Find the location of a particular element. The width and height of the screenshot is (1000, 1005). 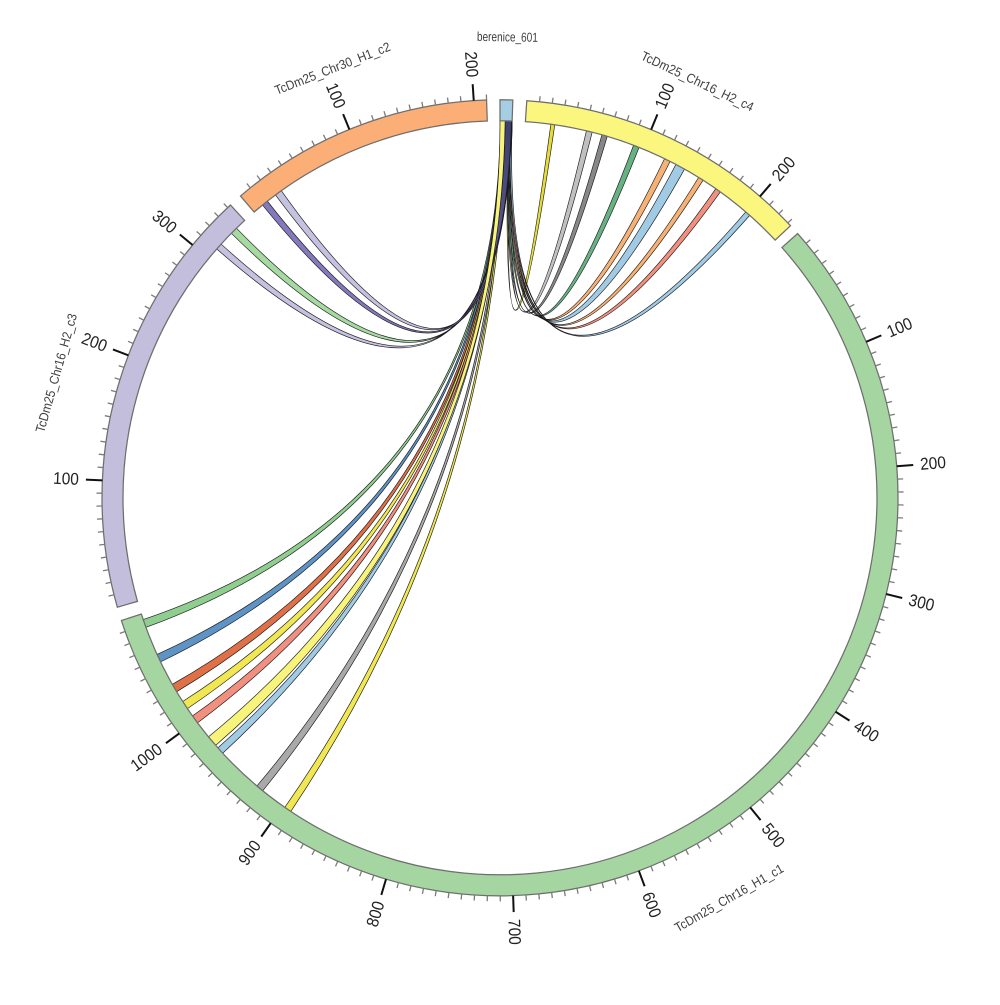

svg-text: berenice_601 is located at coordinates (507, 37).